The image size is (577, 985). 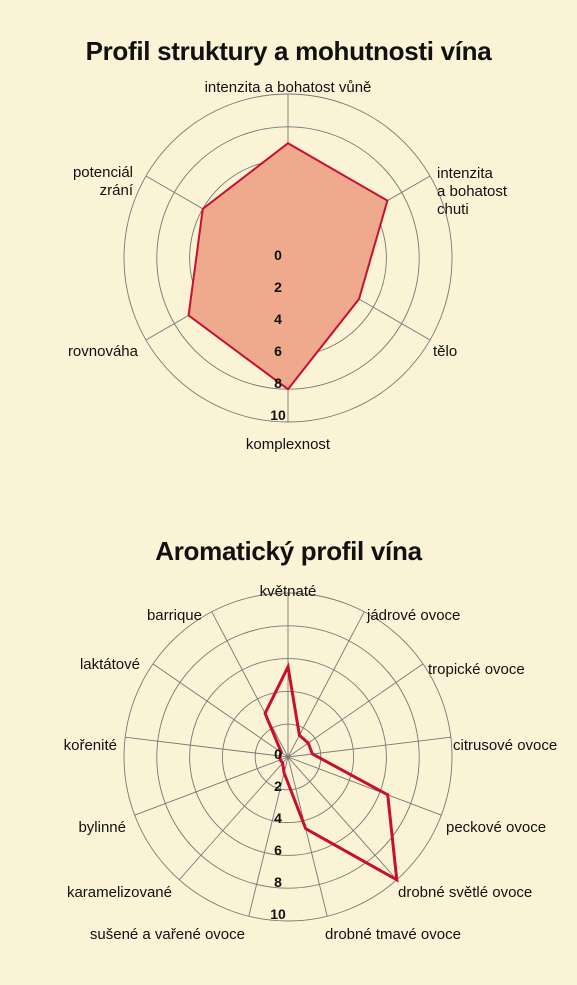 What do you see at coordinates (119, 892) in the screenshot?
I see `axis-label: karamelizované` at bounding box center [119, 892].